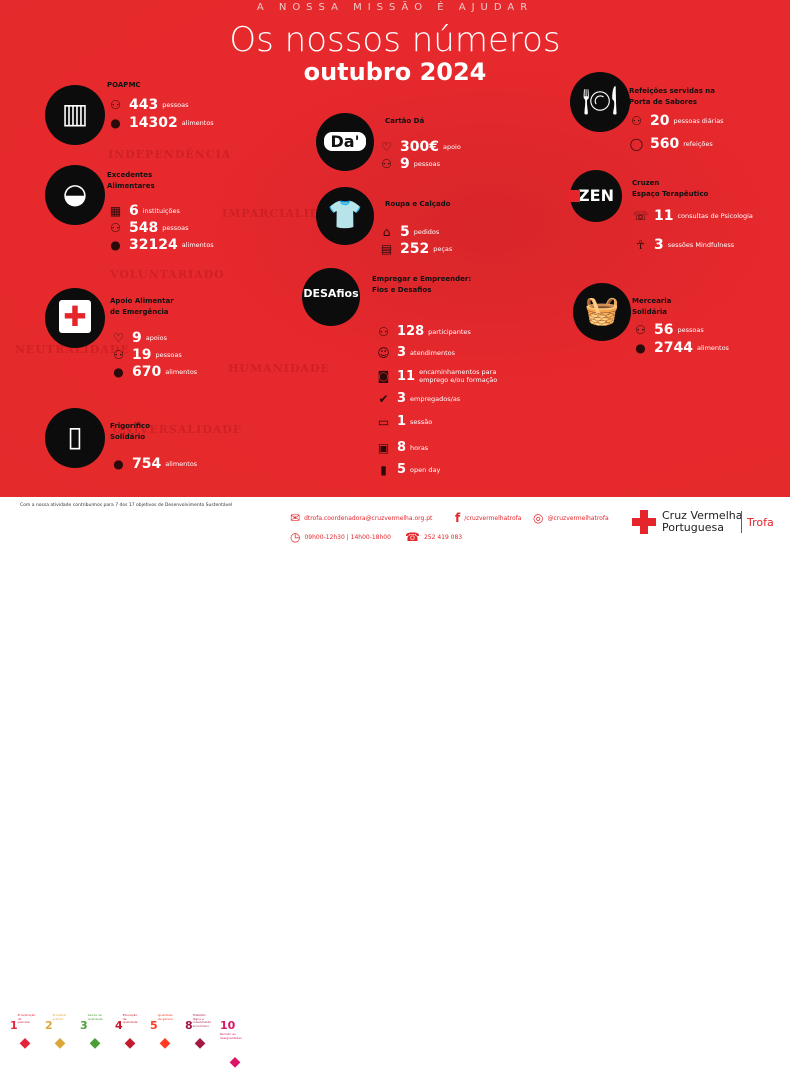 Image resolution: width=790 pixels, height=1070 pixels. Describe the element at coordinates (600, 102) in the screenshot. I see `plate-cutlery-icon: 🍽` at that location.